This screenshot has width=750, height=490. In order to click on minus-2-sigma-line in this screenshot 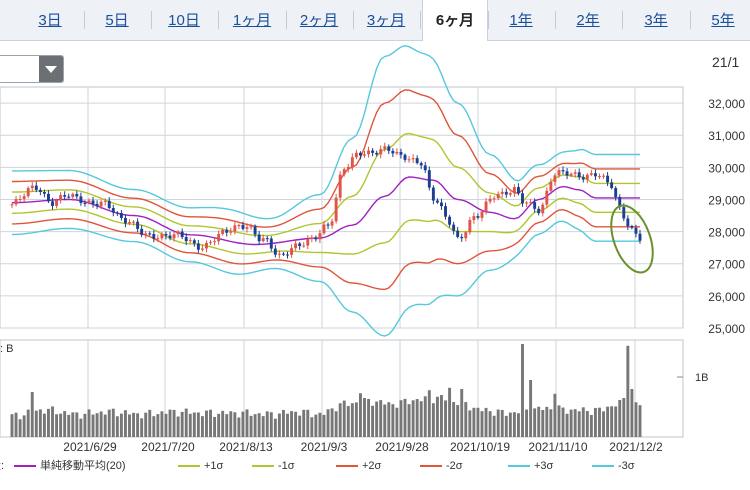, I will do `click(325, 249)`.